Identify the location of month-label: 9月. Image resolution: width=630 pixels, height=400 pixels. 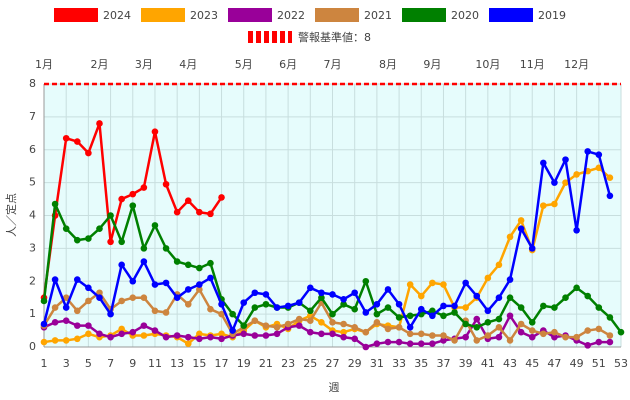
(432, 64).